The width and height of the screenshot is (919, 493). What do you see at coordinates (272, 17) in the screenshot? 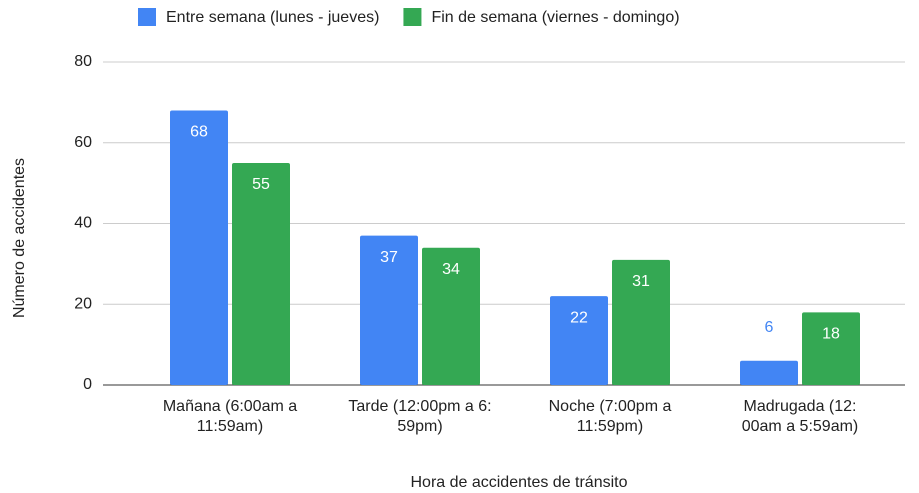
I see `legend-label: Entre semana (lunes - jueves)` at bounding box center [272, 17].